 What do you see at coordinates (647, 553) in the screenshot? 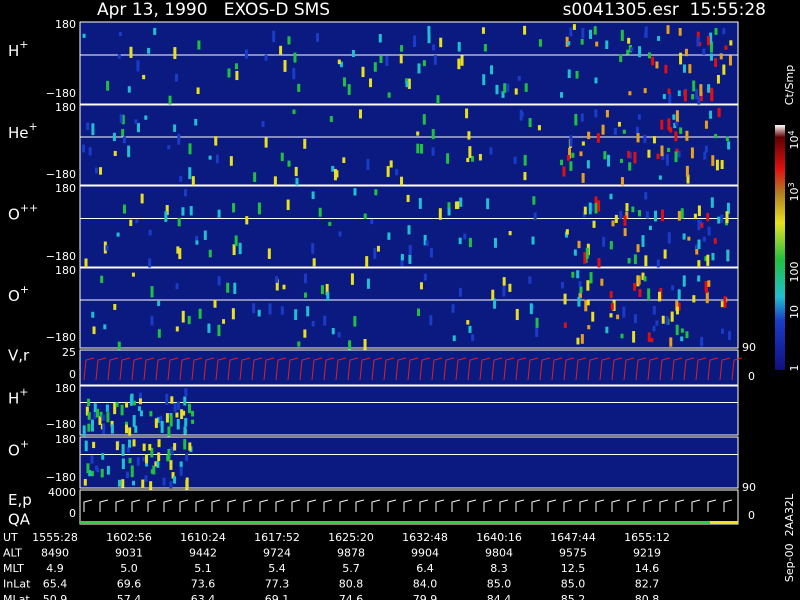
I see `row-value: 9219` at bounding box center [647, 553].